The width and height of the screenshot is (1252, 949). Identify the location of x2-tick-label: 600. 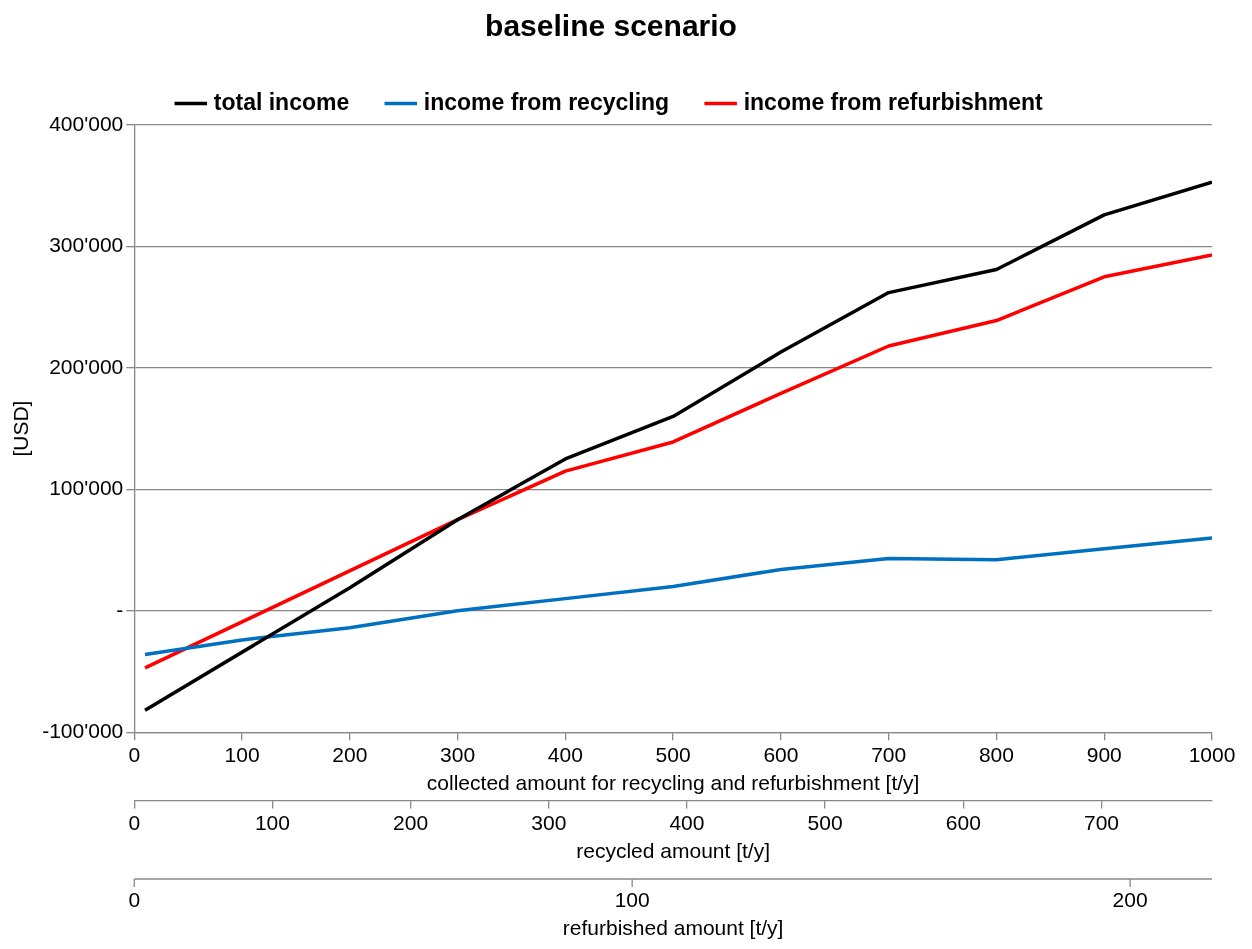
(963, 822).